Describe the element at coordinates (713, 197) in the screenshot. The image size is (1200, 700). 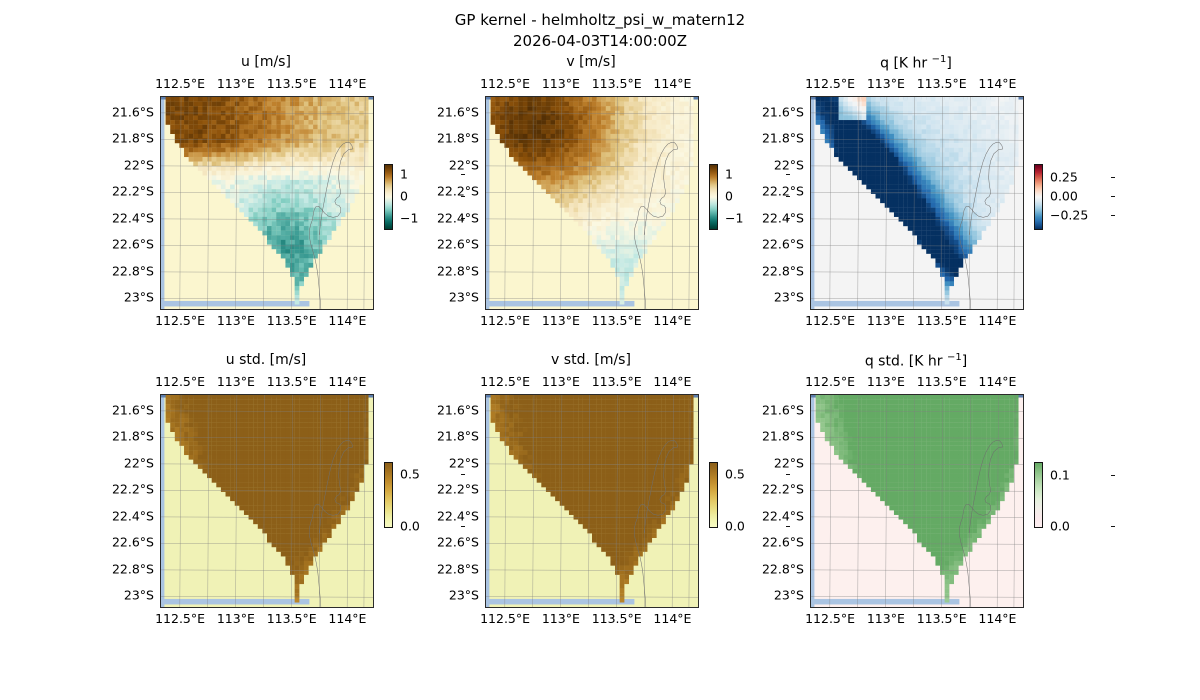
I see `colorbar-v-gradient` at that location.